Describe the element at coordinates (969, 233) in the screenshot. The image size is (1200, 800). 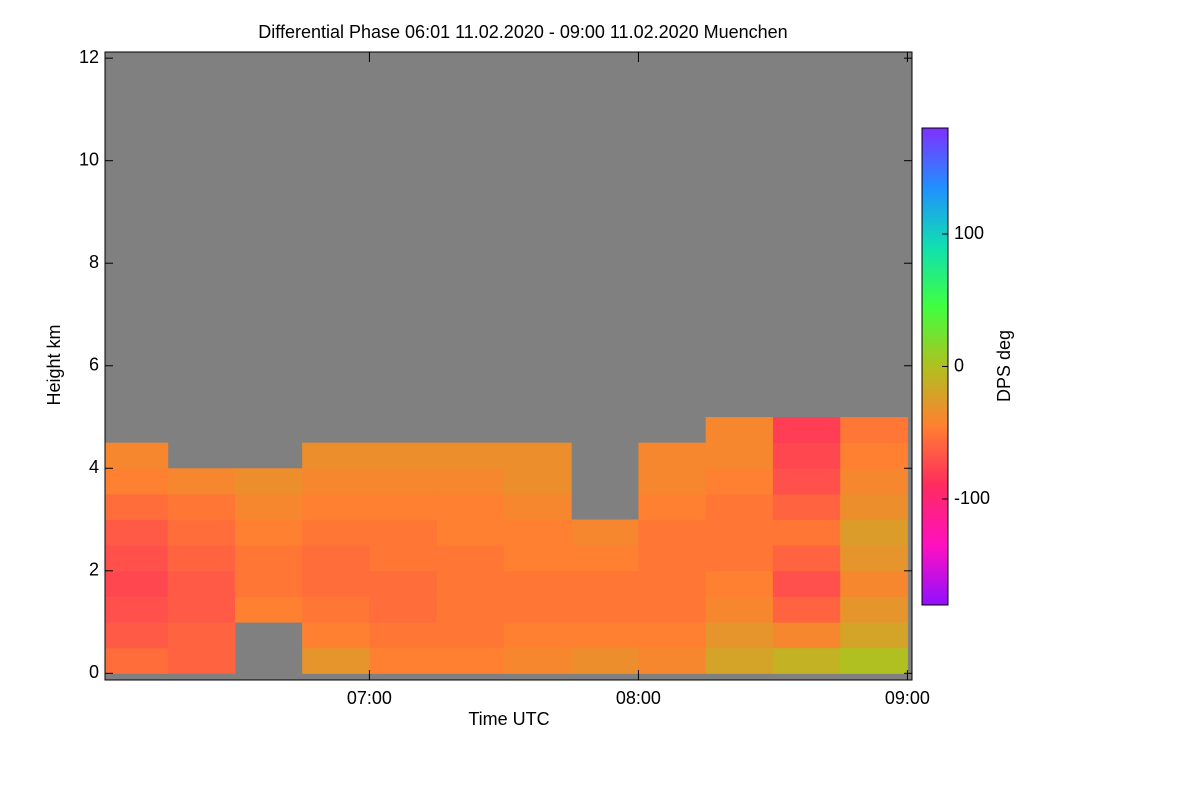
I see `colorbar-tick-label: 100` at that location.